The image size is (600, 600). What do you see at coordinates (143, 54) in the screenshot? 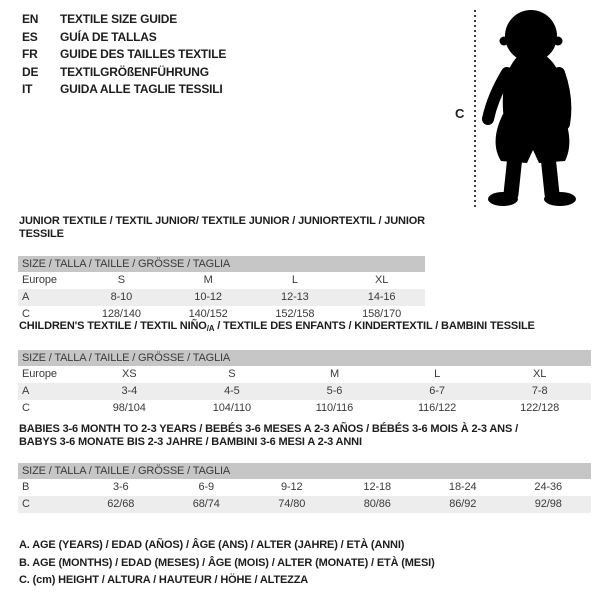
I see `language-title: GUIDE DES TAILLES TEXTILE` at bounding box center [143, 54].